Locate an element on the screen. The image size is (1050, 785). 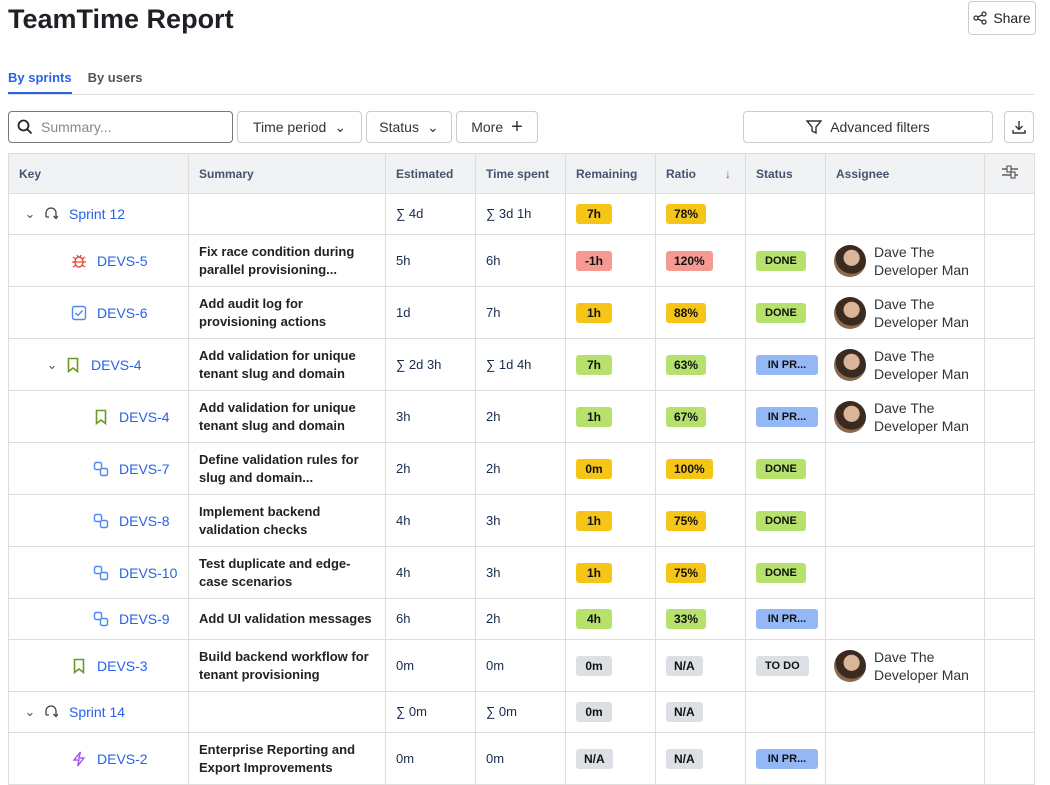
key-cell: DEVS-7 is located at coordinates (98, 468).